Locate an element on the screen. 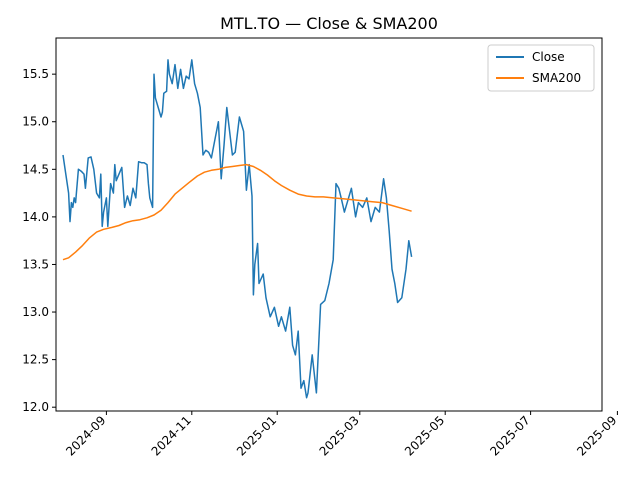 This screenshot has height=484, width=640. y-tick-label: 12.5 is located at coordinates (35, 360).